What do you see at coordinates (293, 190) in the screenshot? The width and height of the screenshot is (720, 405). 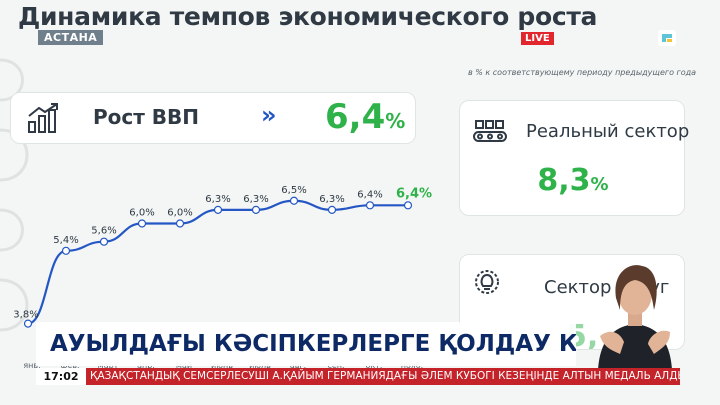 I see `data-label: 6,5%` at bounding box center [293, 190].